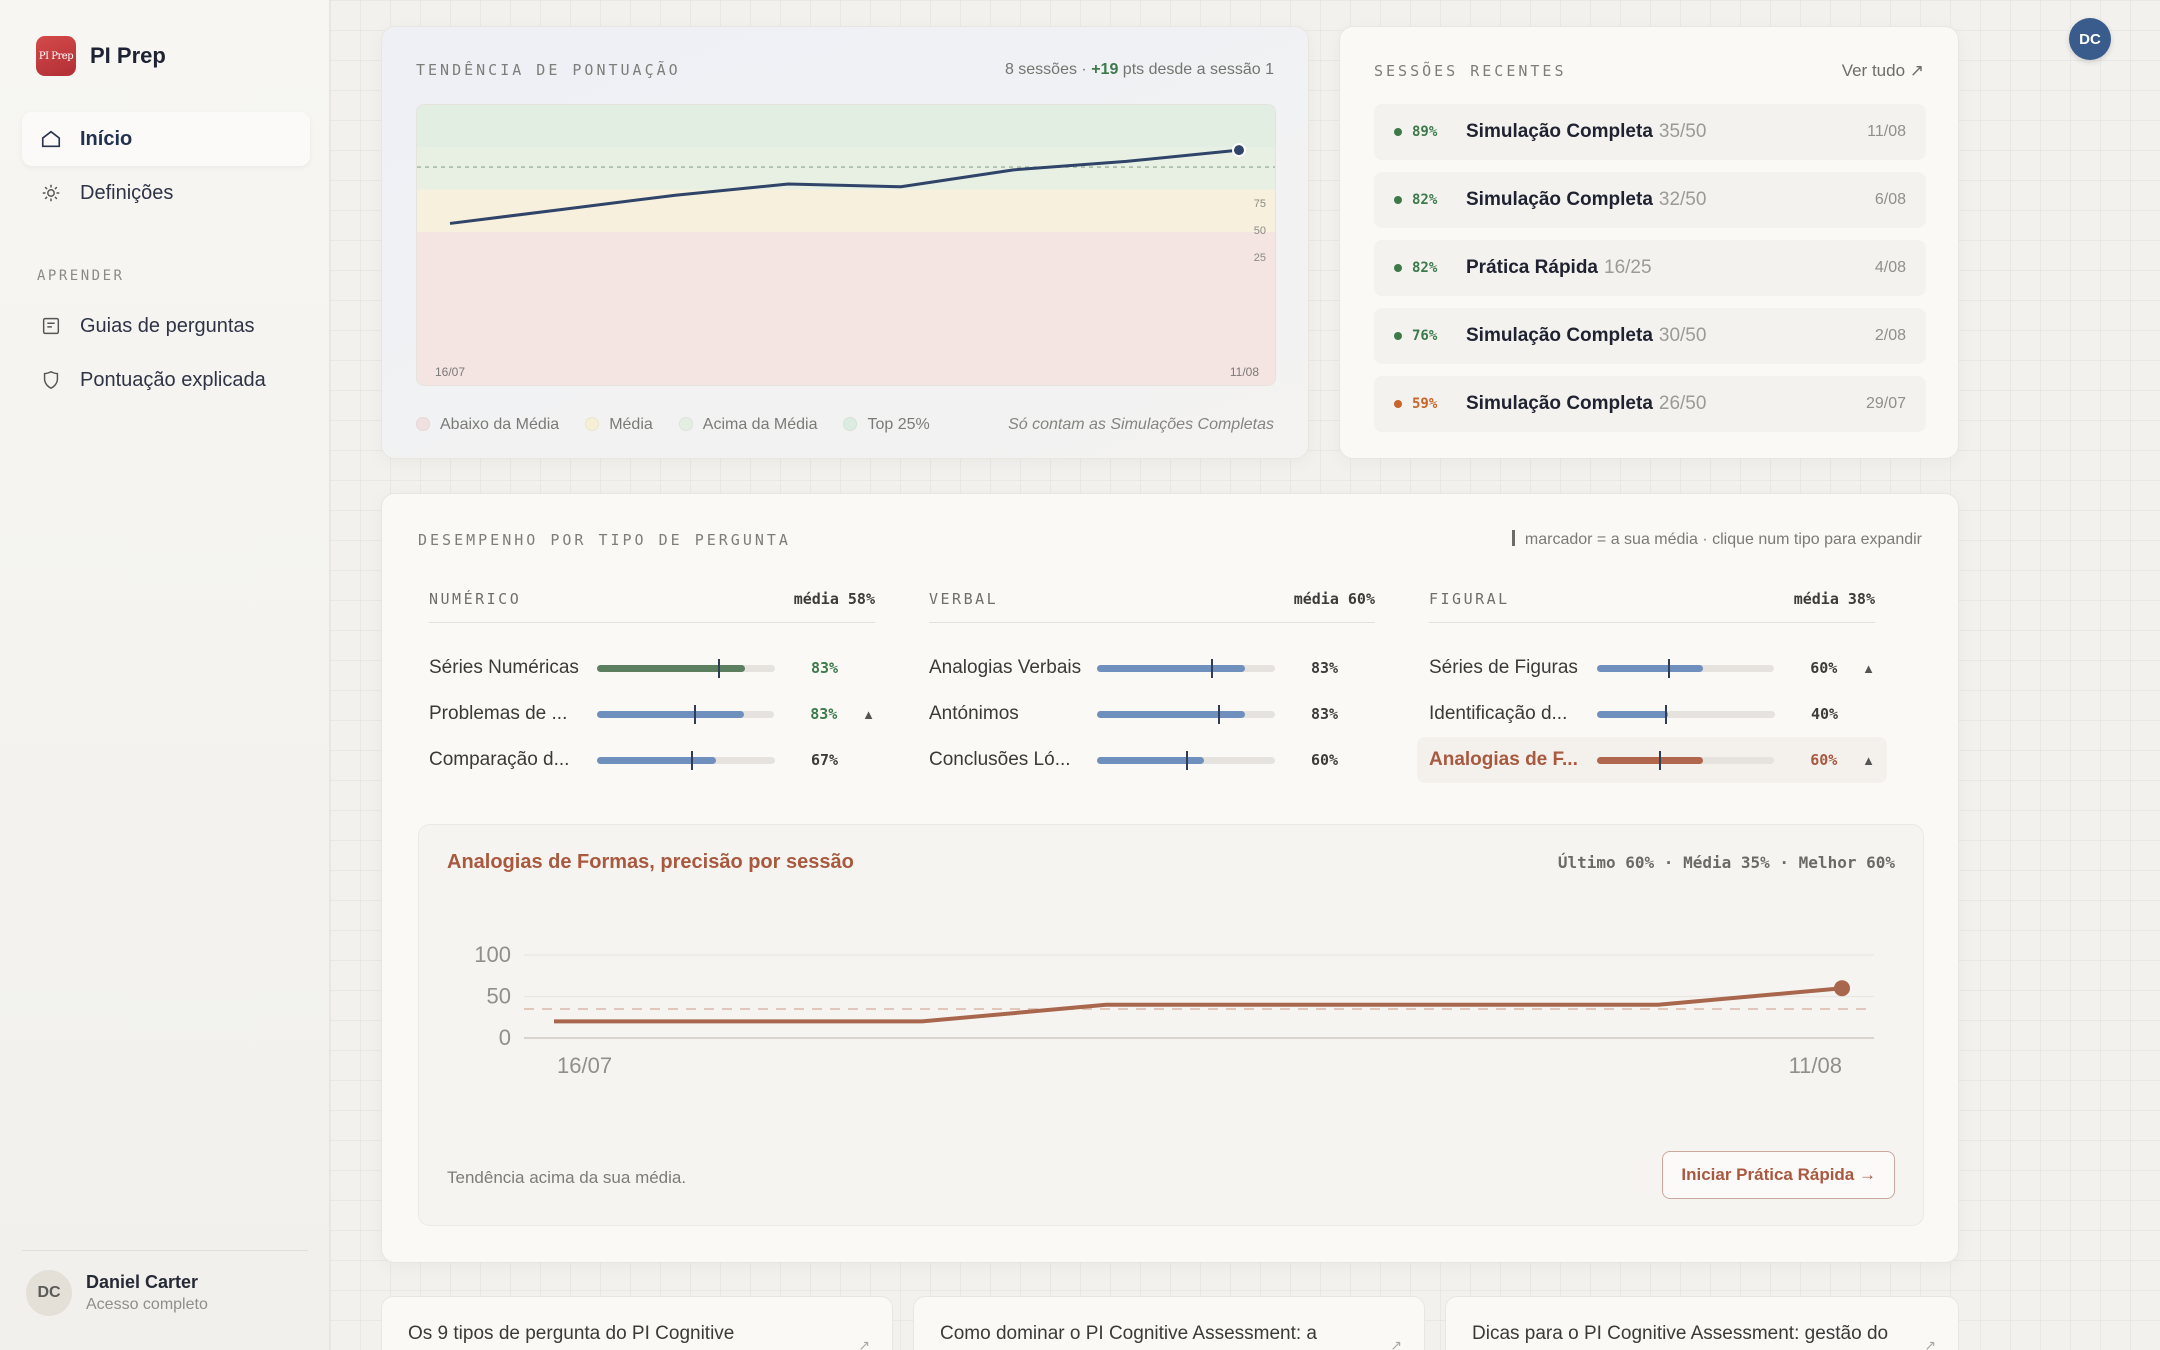 Image resolution: width=2160 pixels, height=1350 pixels. I want to click on session-percent: 82%, so click(1425, 268).